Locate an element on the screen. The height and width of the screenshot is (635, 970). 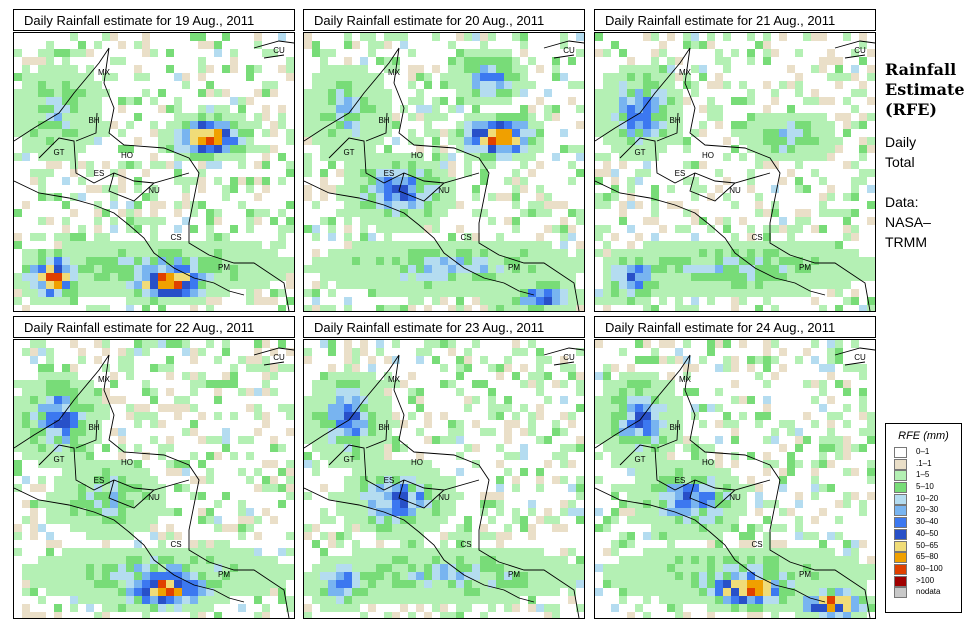
legend-item: .1–1 is located at coordinates (927, 464).